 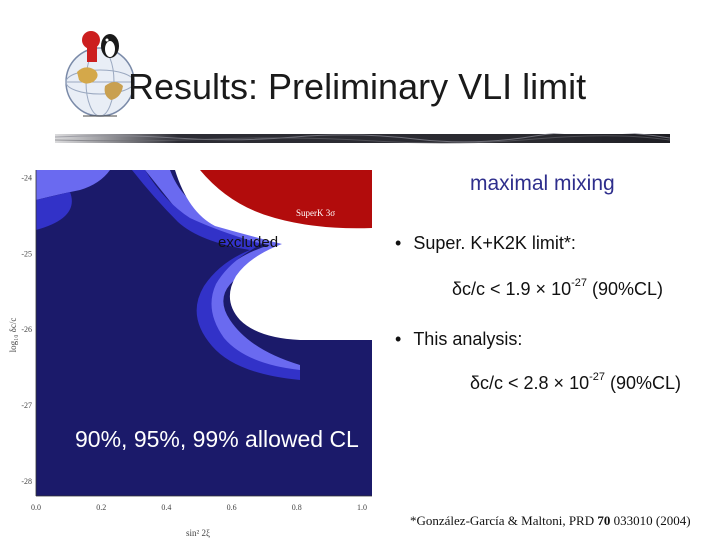 What do you see at coordinates (13, 335) in the screenshot?
I see `y-axis-label: log₁₀ δc/c` at bounding box center [13, 335].